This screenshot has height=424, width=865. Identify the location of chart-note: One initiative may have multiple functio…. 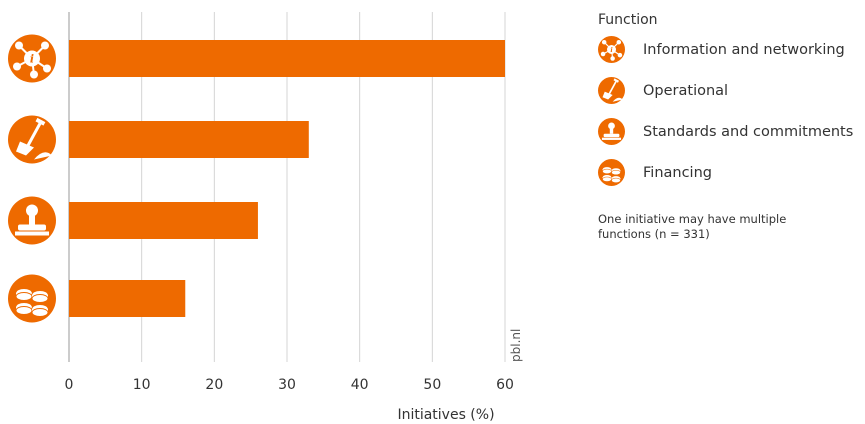
(692, 226).